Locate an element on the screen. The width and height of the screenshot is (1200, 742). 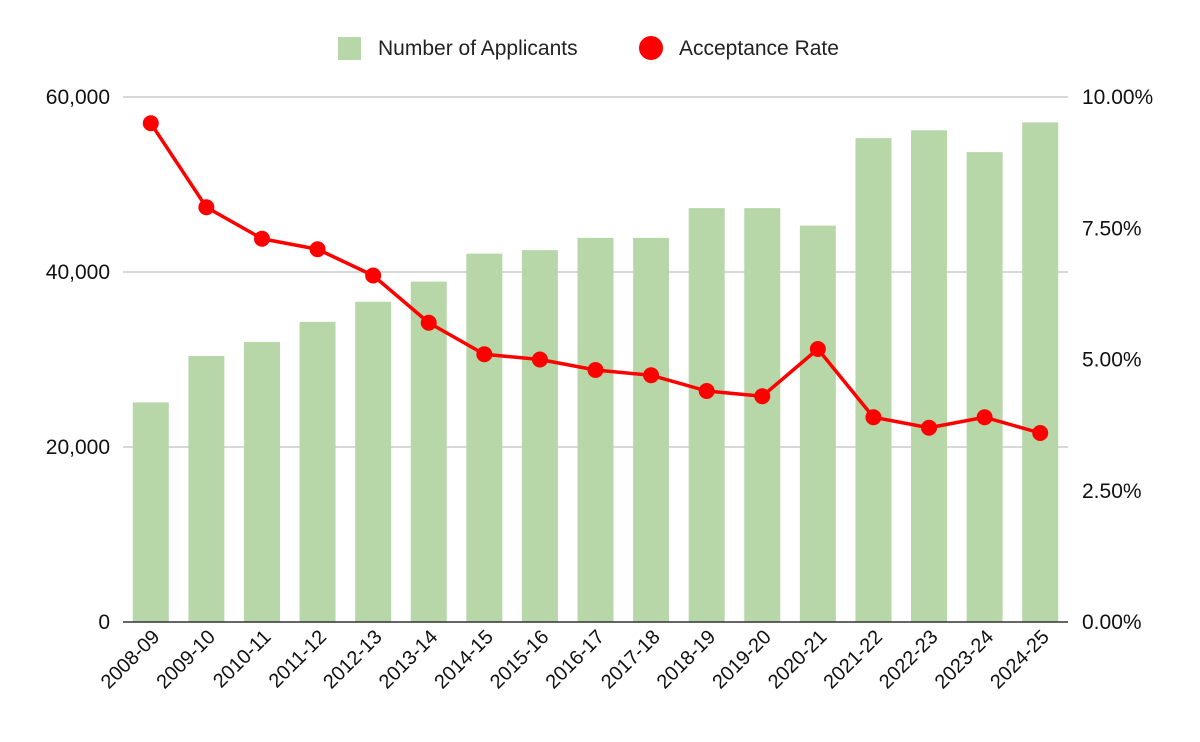
x-tick-label: 2019-20 is located at coordinates (741, 659).